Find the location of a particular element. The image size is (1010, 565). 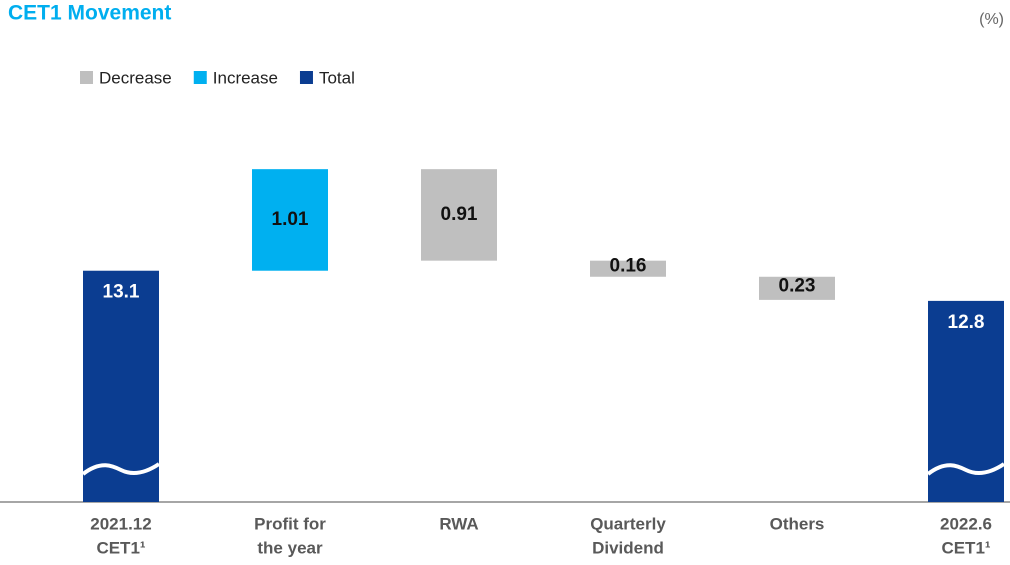

value-label: 13.1 is located at coordinates (121, 292).